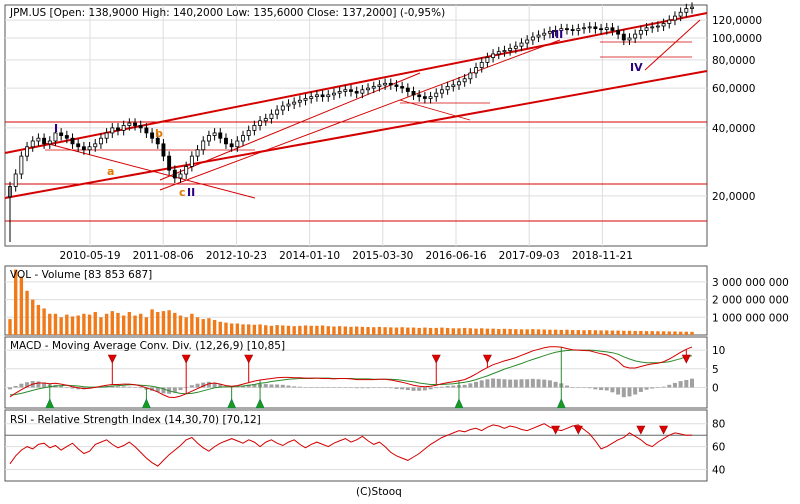 The width and height of the screenshot is (800, 504). What do you see at coordinates (236, 256) in the screenshot?
I see `price-x-tick-label-2: 2012-10-23` at bounding box center [236, 256].